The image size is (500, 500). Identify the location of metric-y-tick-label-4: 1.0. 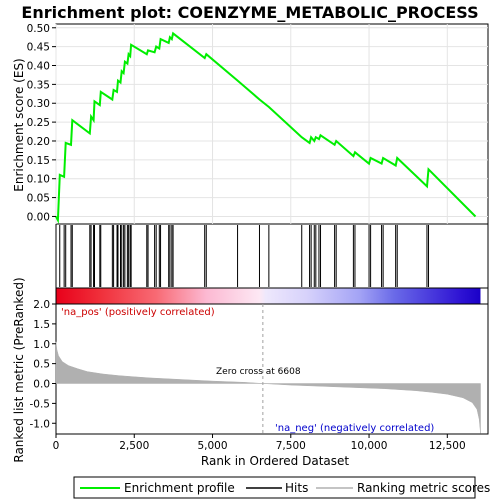
(41, 345).